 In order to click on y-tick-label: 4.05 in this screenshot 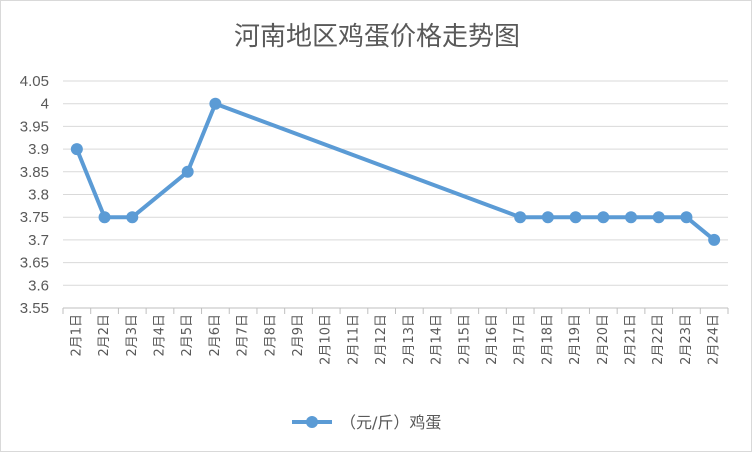, I will do `click(34, 81)`.